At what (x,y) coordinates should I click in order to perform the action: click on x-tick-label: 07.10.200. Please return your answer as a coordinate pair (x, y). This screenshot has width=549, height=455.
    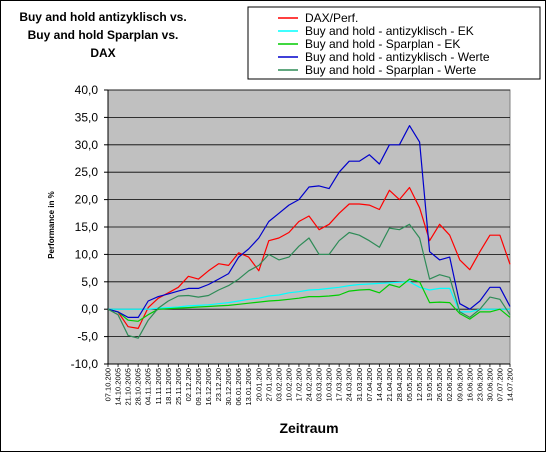
    Looking at the image, I should click on (108, 384).